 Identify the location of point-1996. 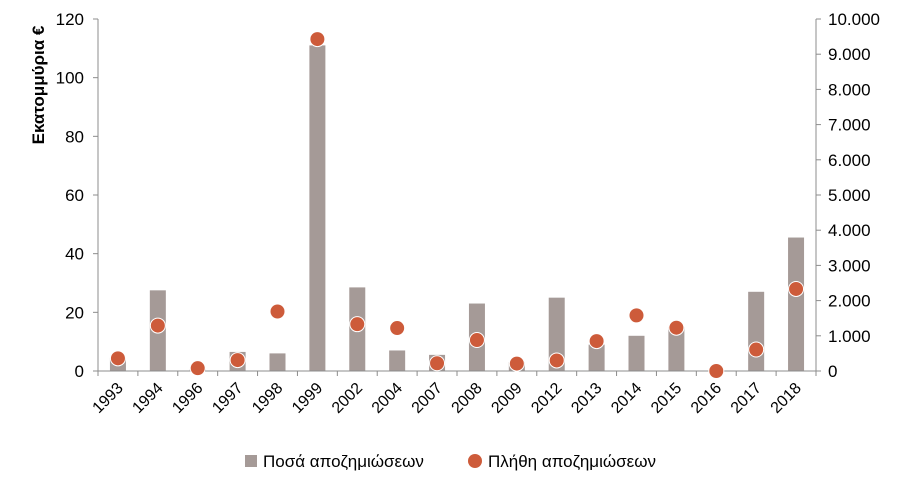
(197, 368).